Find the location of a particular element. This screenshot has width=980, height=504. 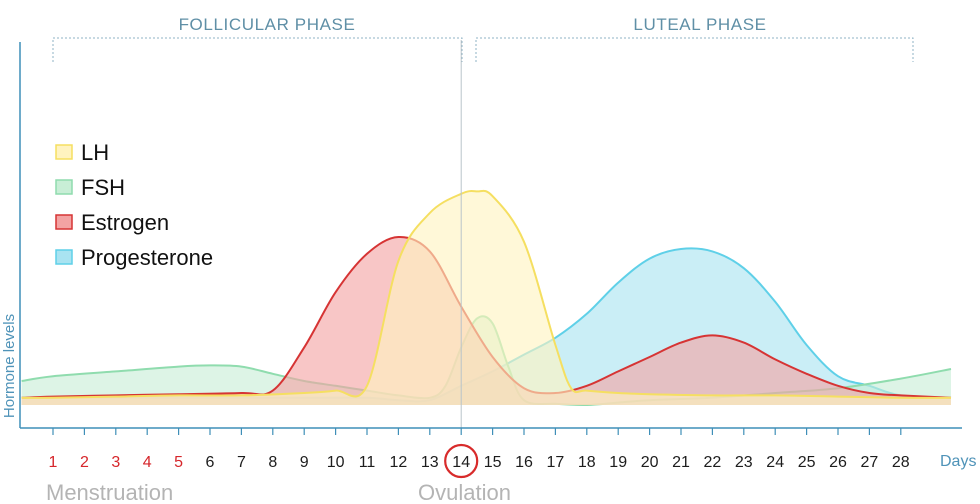

x-tick-label: 23 is located at coordinates (744, 462).